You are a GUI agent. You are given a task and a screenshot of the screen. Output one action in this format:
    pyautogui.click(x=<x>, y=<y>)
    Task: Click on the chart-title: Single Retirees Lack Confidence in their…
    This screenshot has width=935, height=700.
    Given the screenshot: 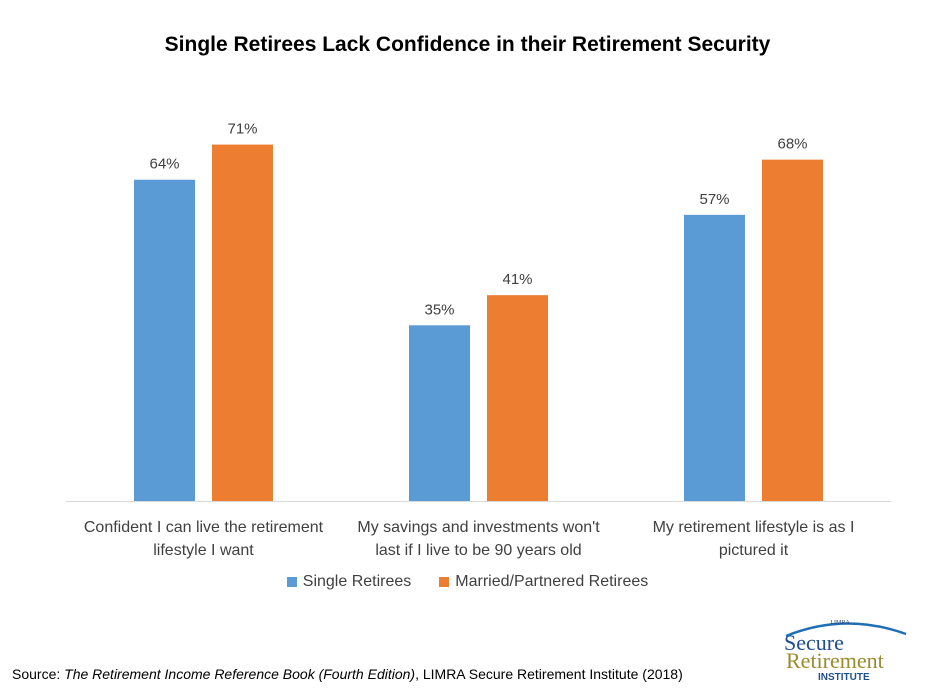 What is the action you would take?
    pyautogui.click(x=467, y=44)
    